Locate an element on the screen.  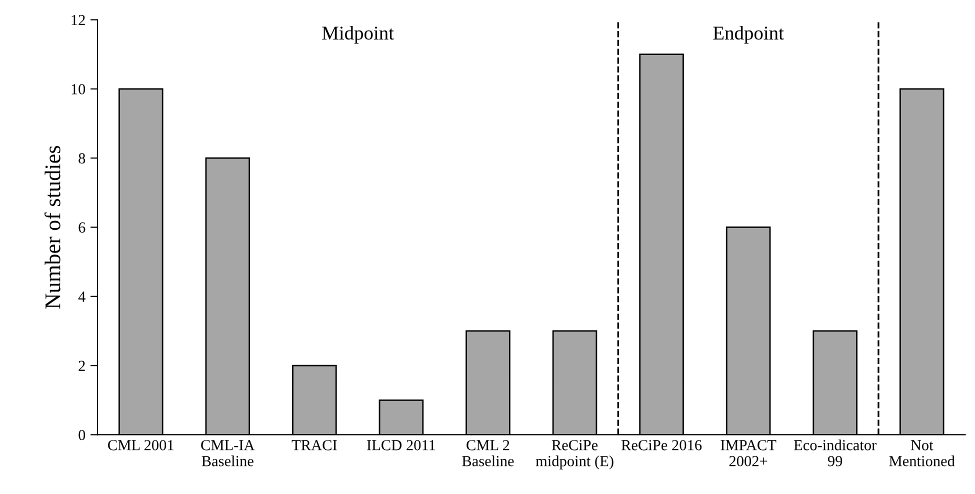
y-tick-label: 2 is located at coordinates (81, 365).